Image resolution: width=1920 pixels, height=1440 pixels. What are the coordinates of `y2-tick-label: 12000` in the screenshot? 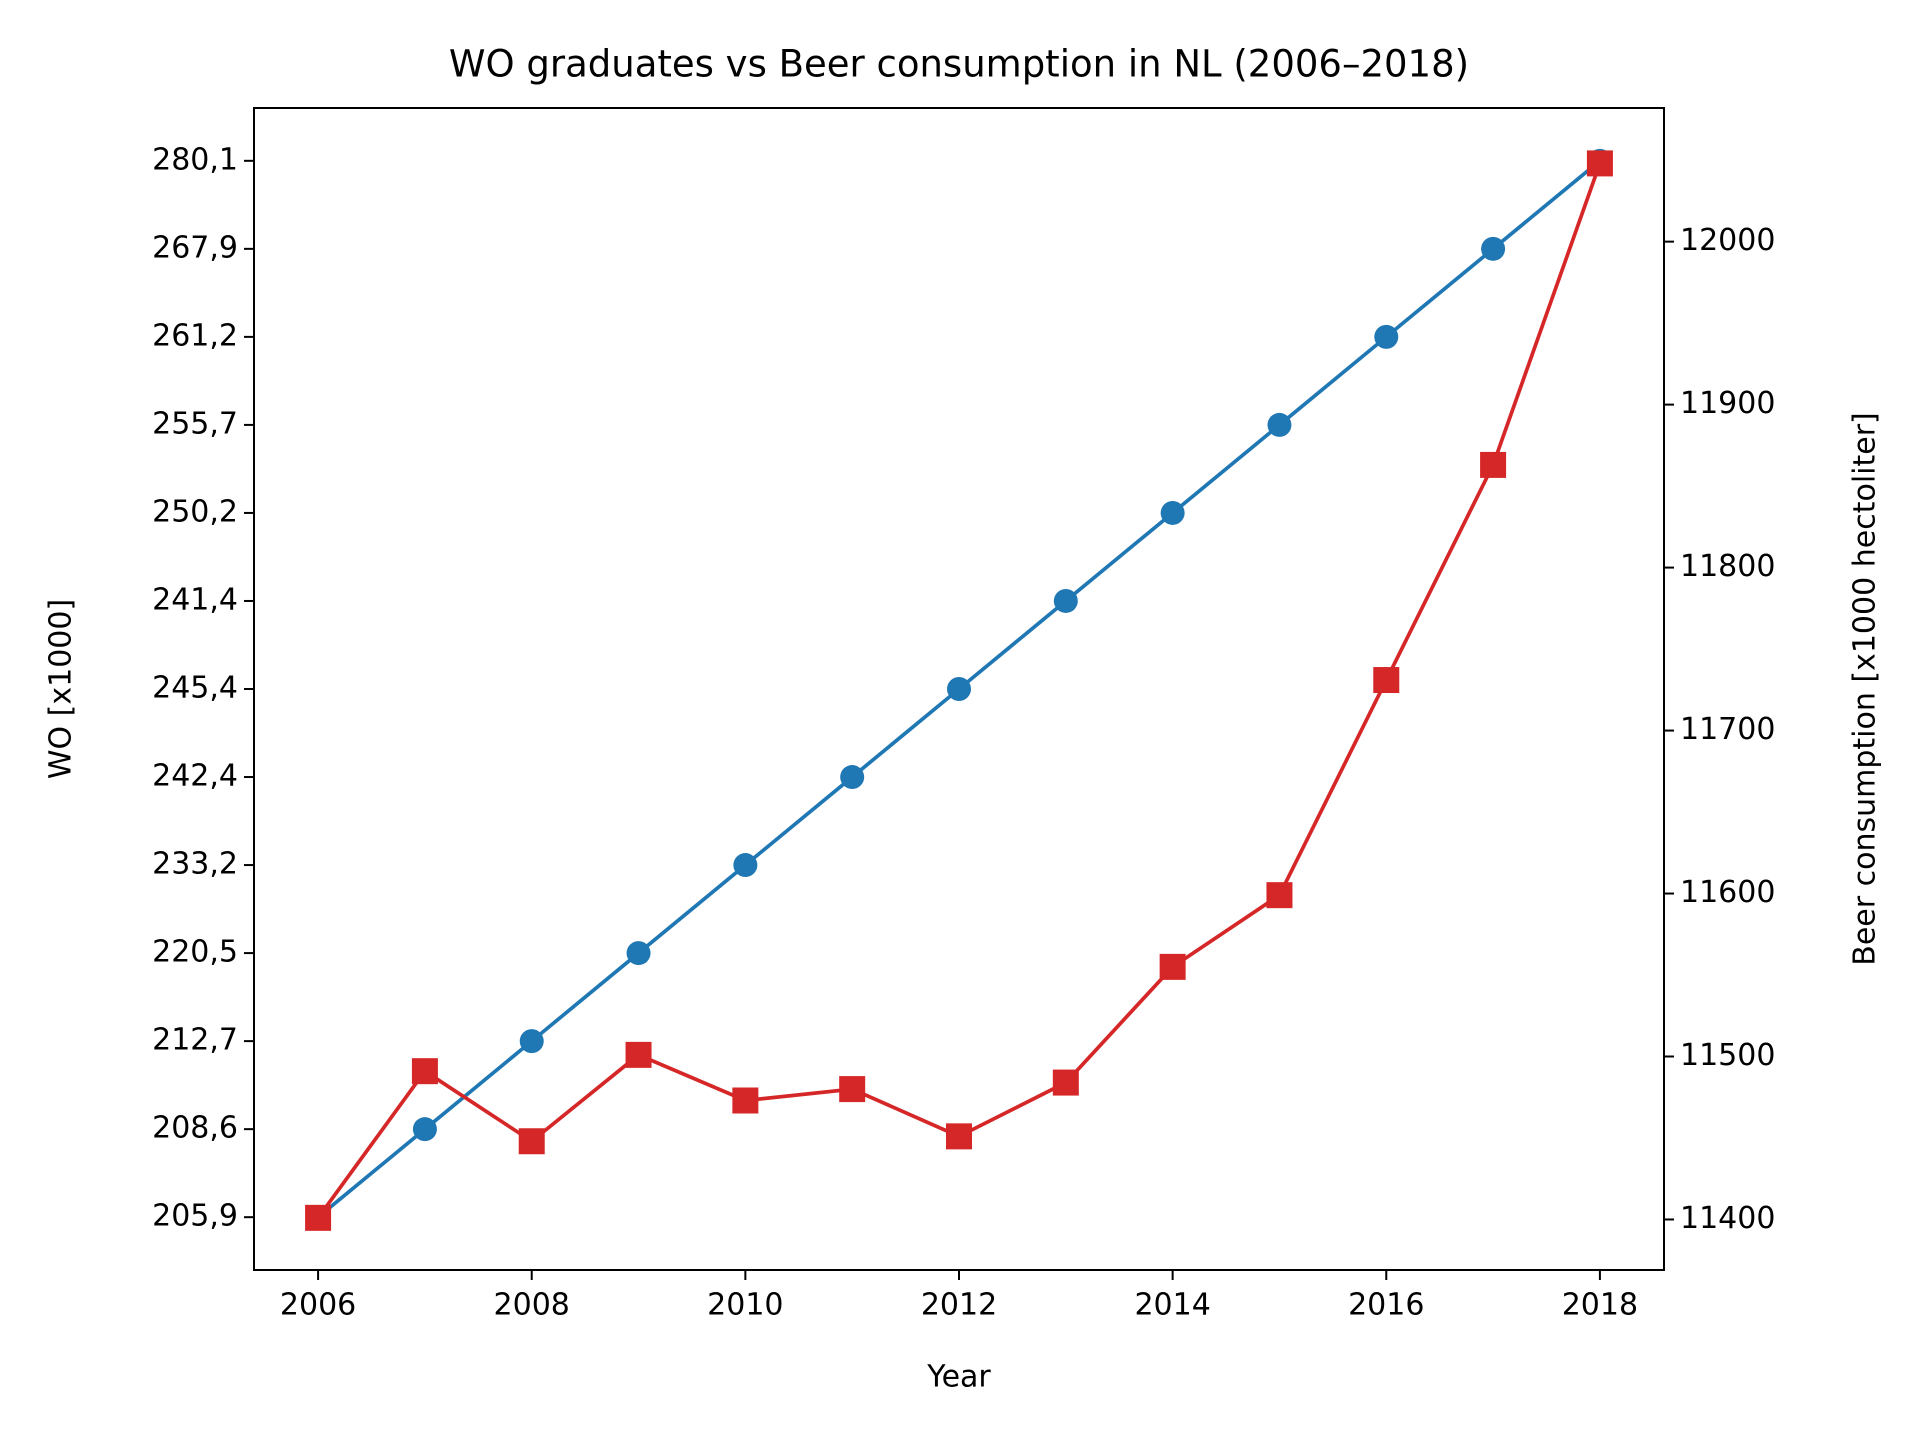 It's located at (1727, 240).